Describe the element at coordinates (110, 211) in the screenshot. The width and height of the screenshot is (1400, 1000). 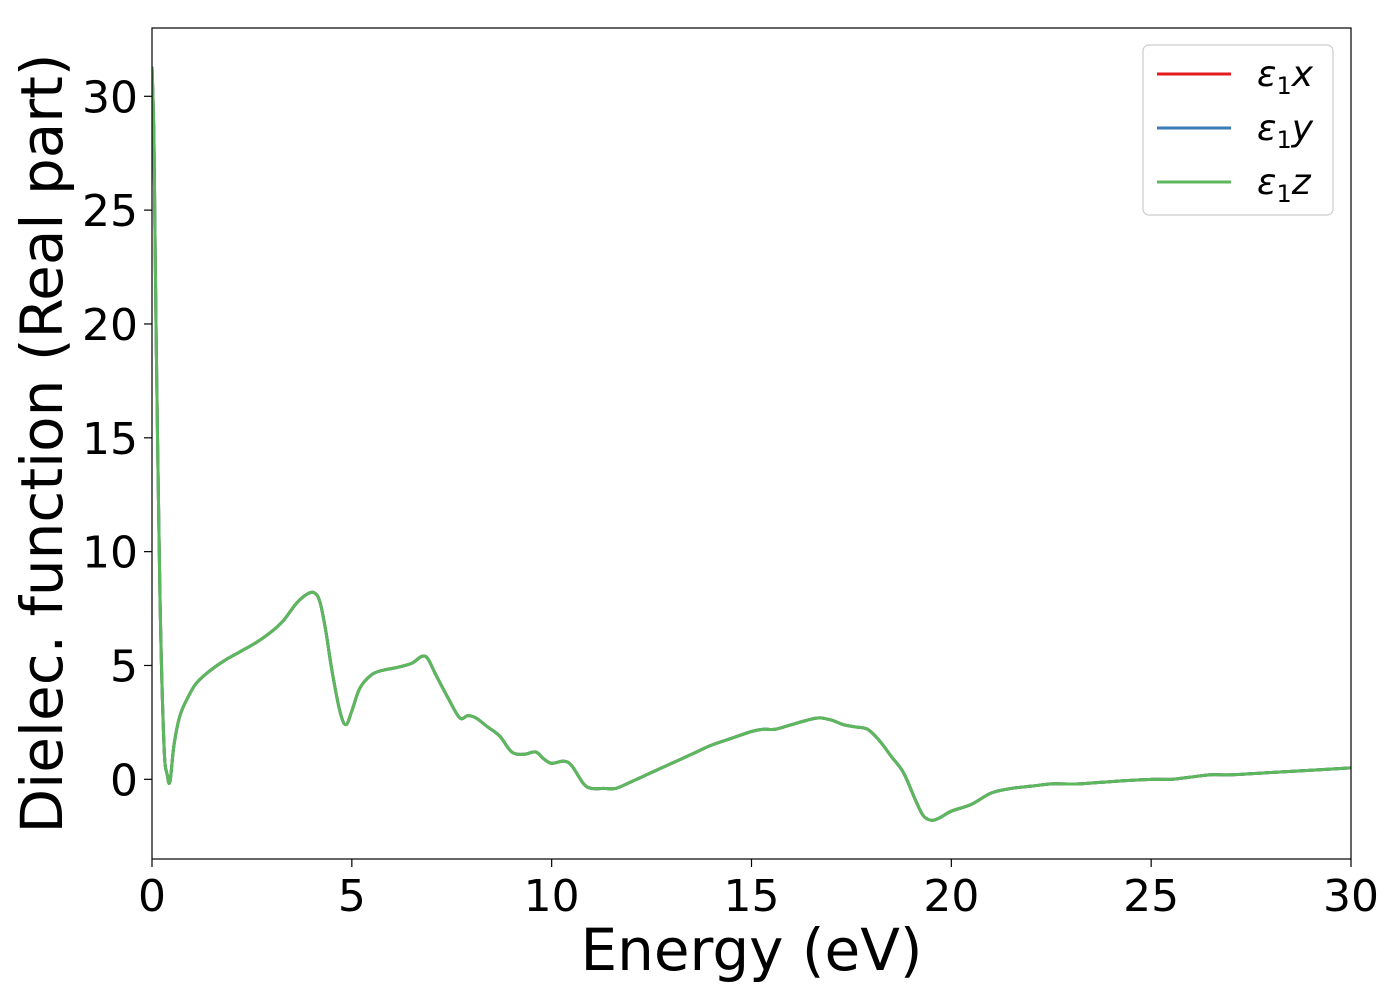
I see `y-tick-label: 25` at that location.